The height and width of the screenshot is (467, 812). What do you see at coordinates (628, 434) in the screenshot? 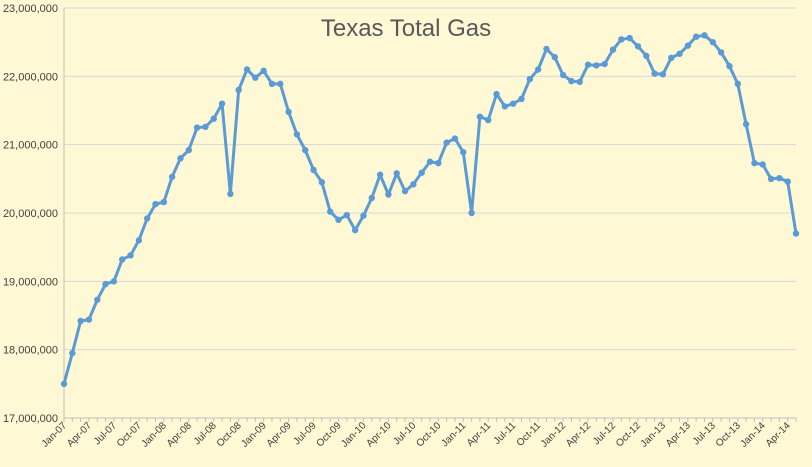
I see `x-tick-label: Oct-12` at bounding box center [628, 434].